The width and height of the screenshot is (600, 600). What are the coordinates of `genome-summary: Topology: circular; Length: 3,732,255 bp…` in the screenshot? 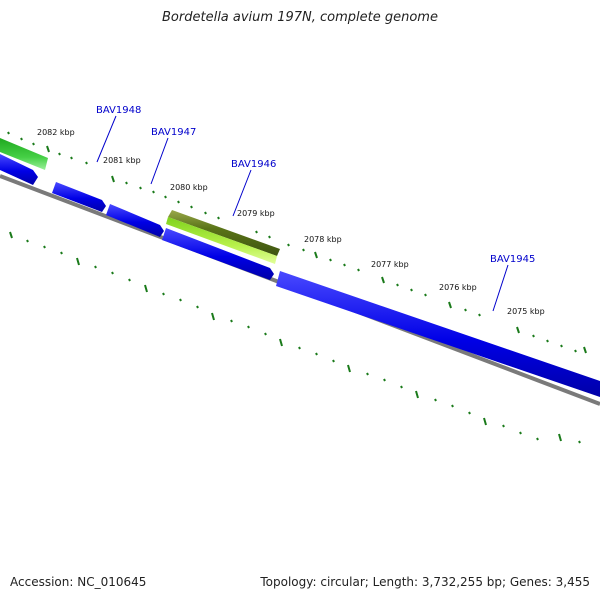 It's located at (425, 582).